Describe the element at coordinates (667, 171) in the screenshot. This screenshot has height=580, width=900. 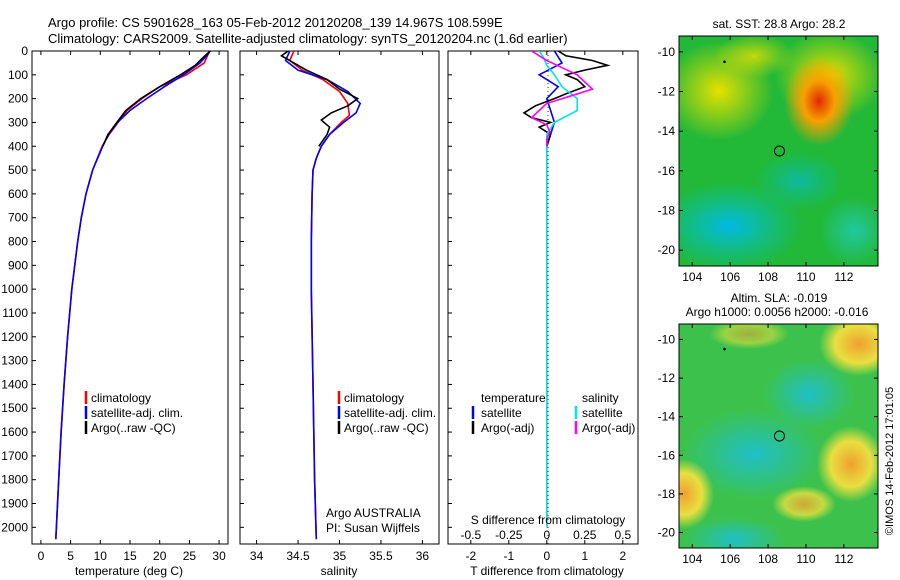
I see `map-y-tick-label: -16` at that location.